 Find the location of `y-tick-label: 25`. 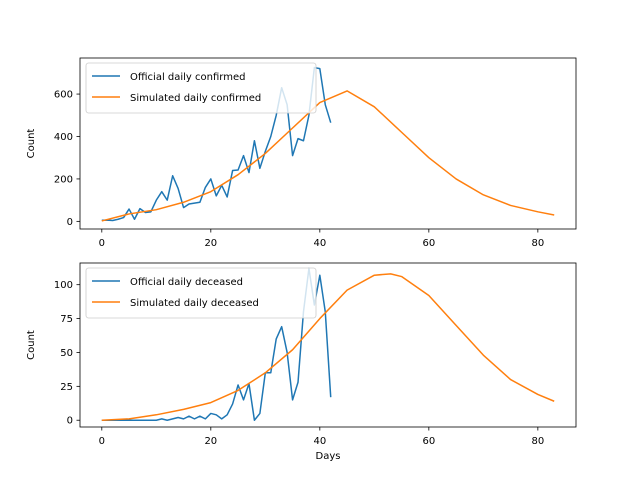

y-tick-label: 25 is located at coordinates (66, 387).